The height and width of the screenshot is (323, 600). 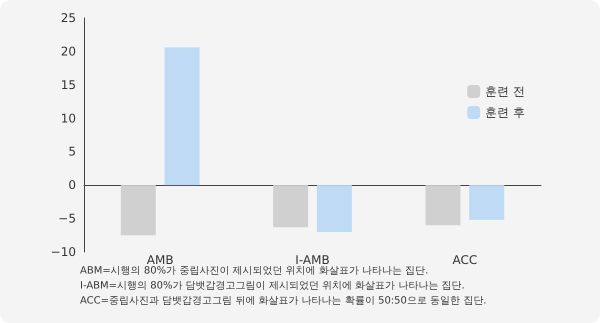 I want to click on legend-label: 훈련 후, so click(x=505, y=113).